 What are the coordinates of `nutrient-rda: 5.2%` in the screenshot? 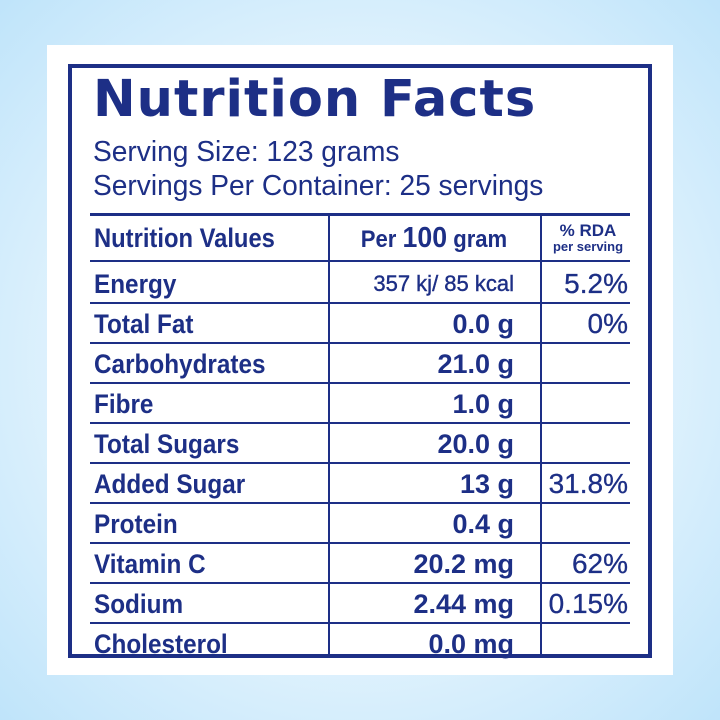 It's located at (596, 283).